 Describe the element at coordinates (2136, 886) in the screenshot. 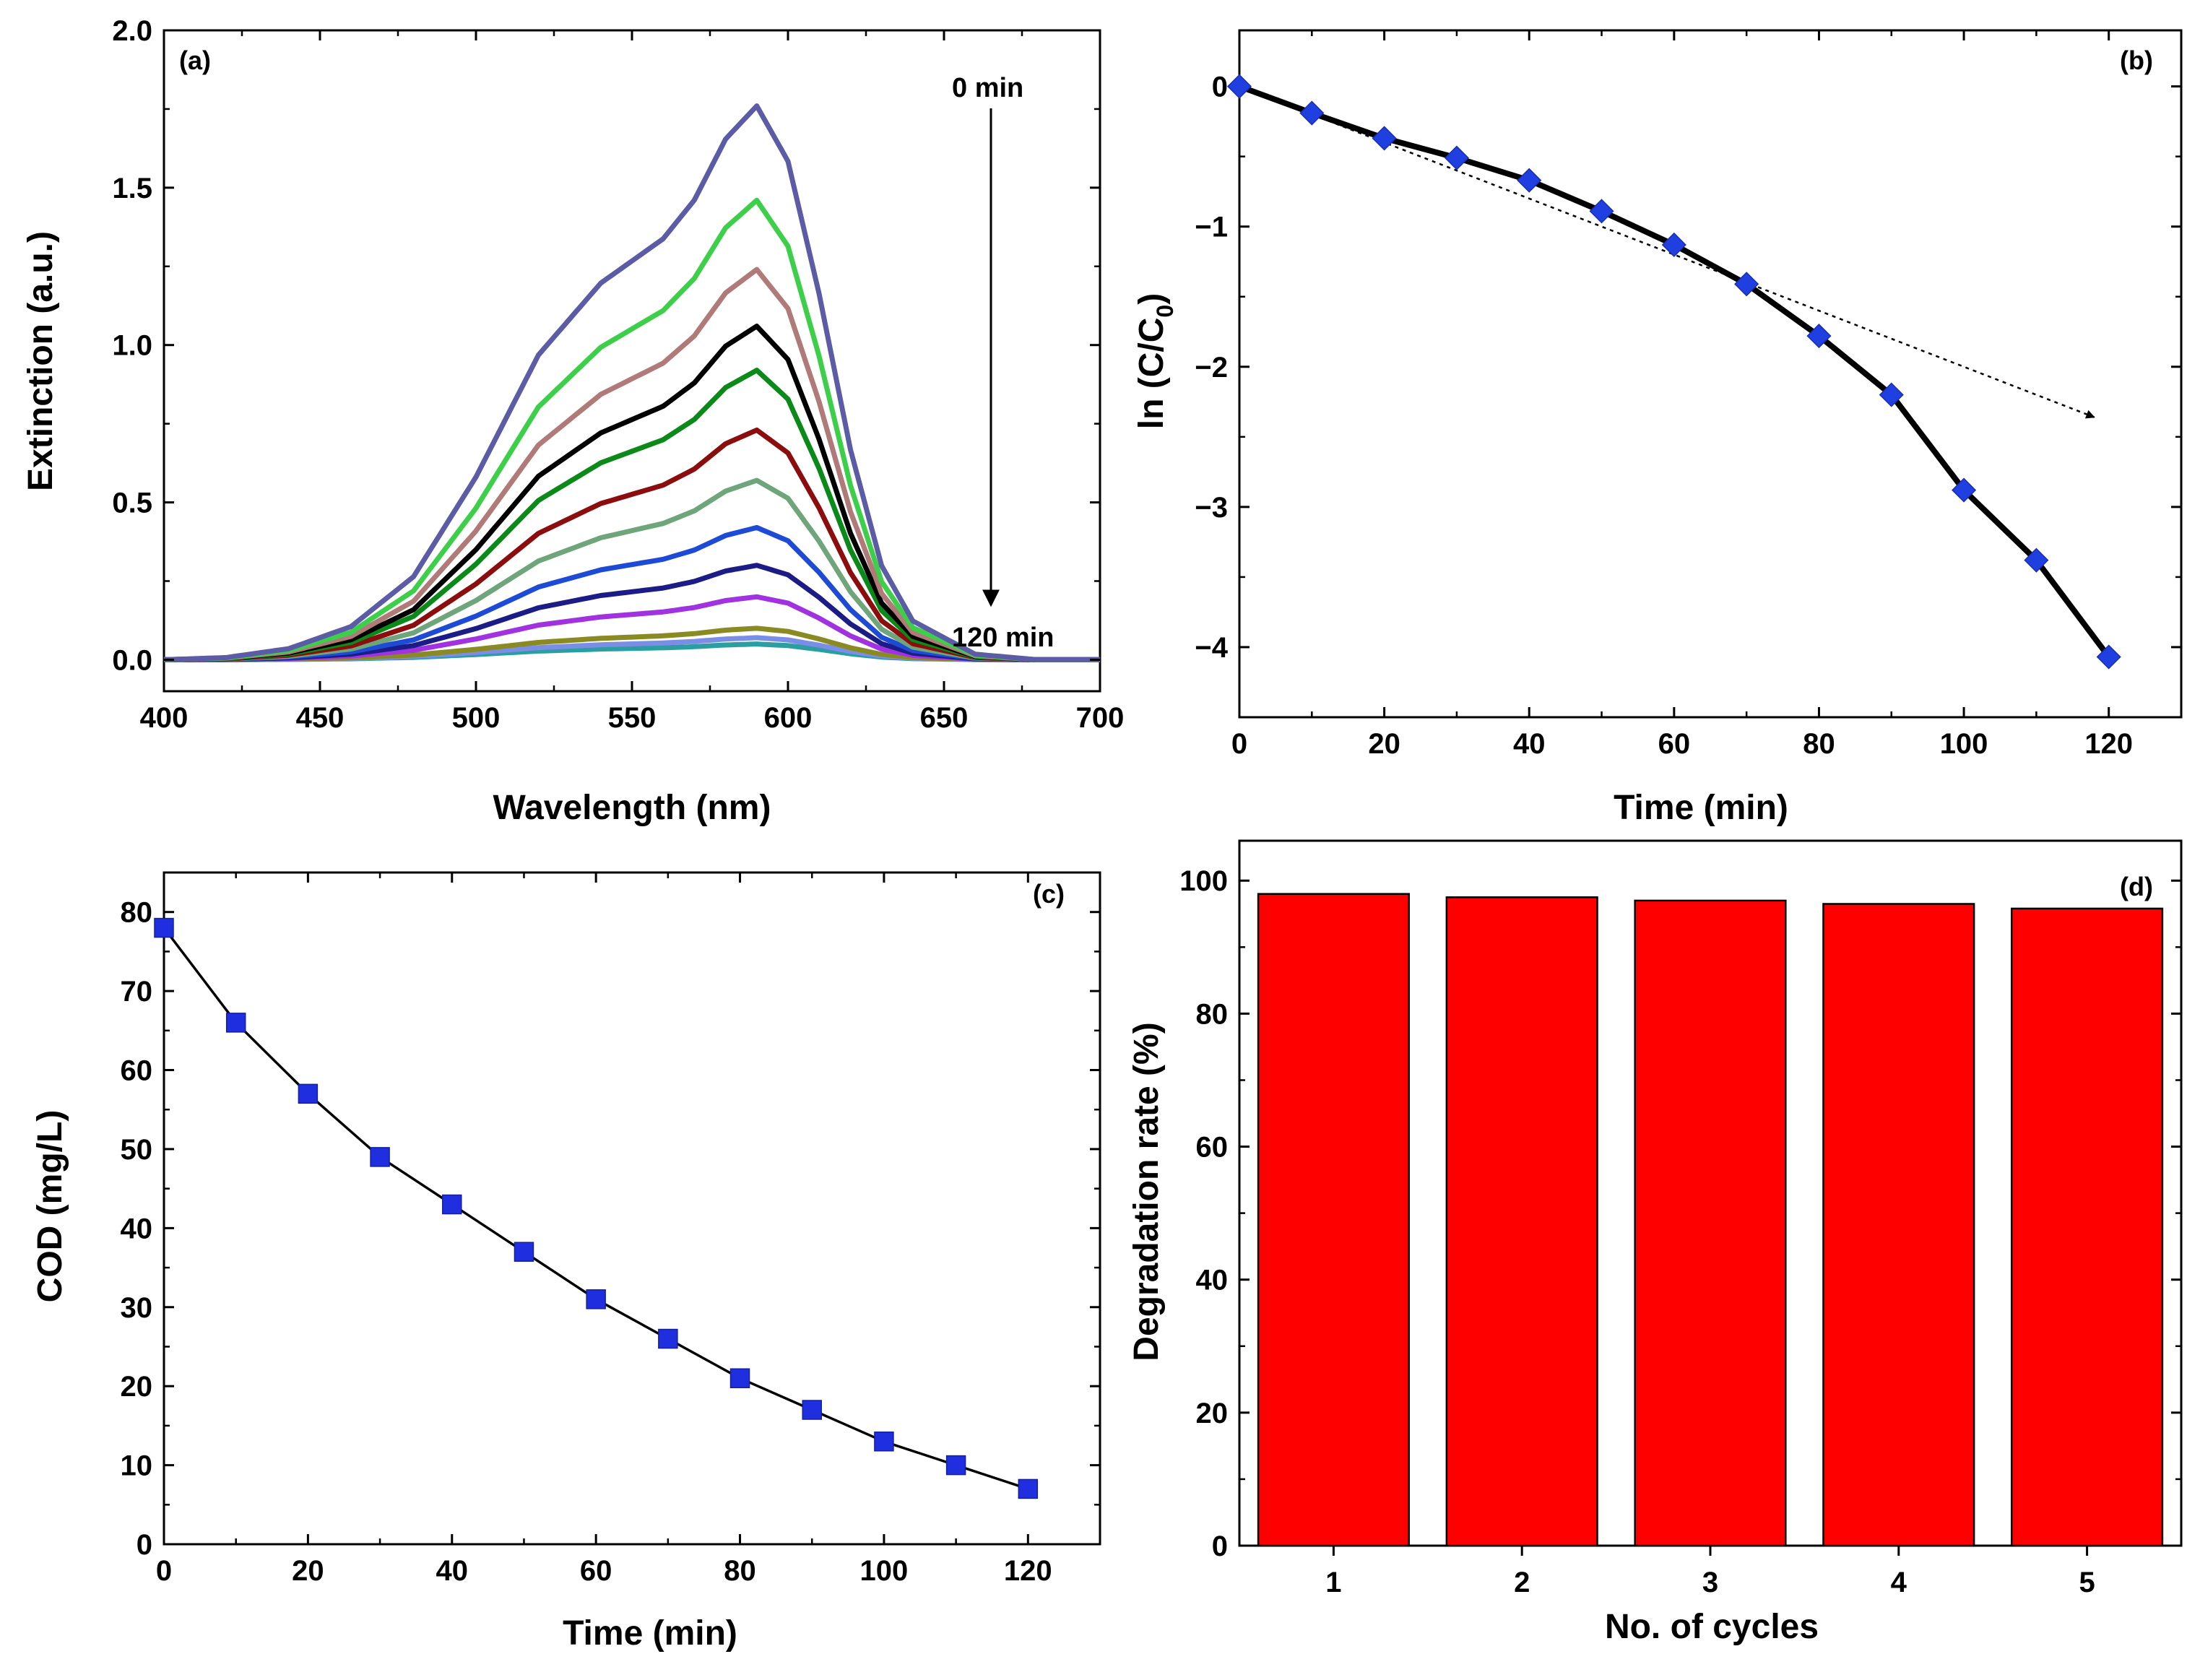

I see `panel-d-label: (d)` at that location.